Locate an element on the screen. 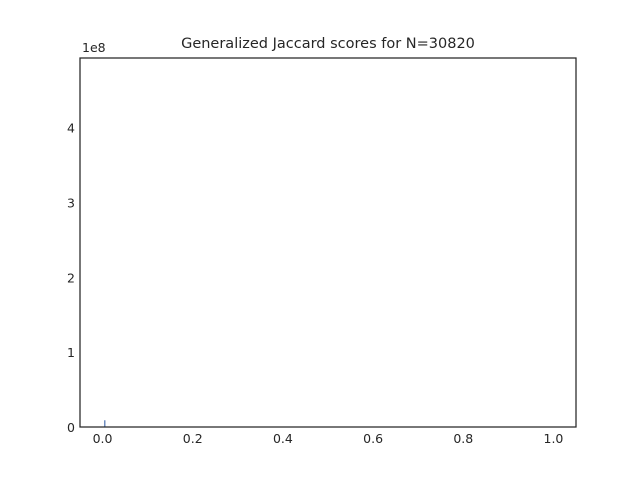 This screenshot has width=640, height=480. y-axis-ticks: 0 1 2 3 4 is located at coordinates (71, 278).